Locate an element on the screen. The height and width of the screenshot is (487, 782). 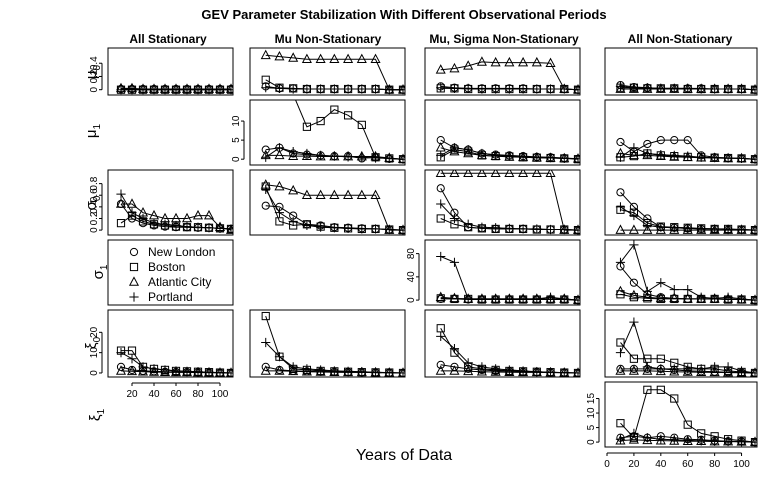
panel-all-non-stationary-sigma1 is located at coordinates (681, 272).